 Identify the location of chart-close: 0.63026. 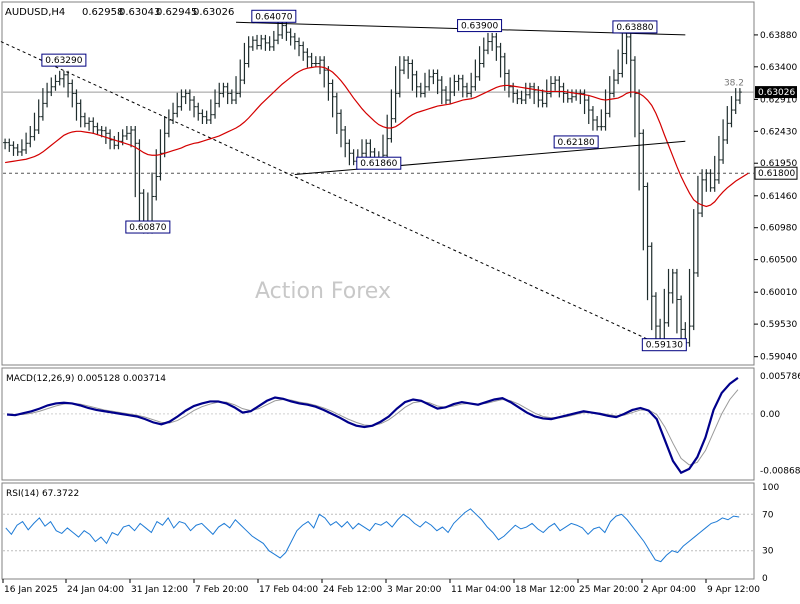
(213, 12).